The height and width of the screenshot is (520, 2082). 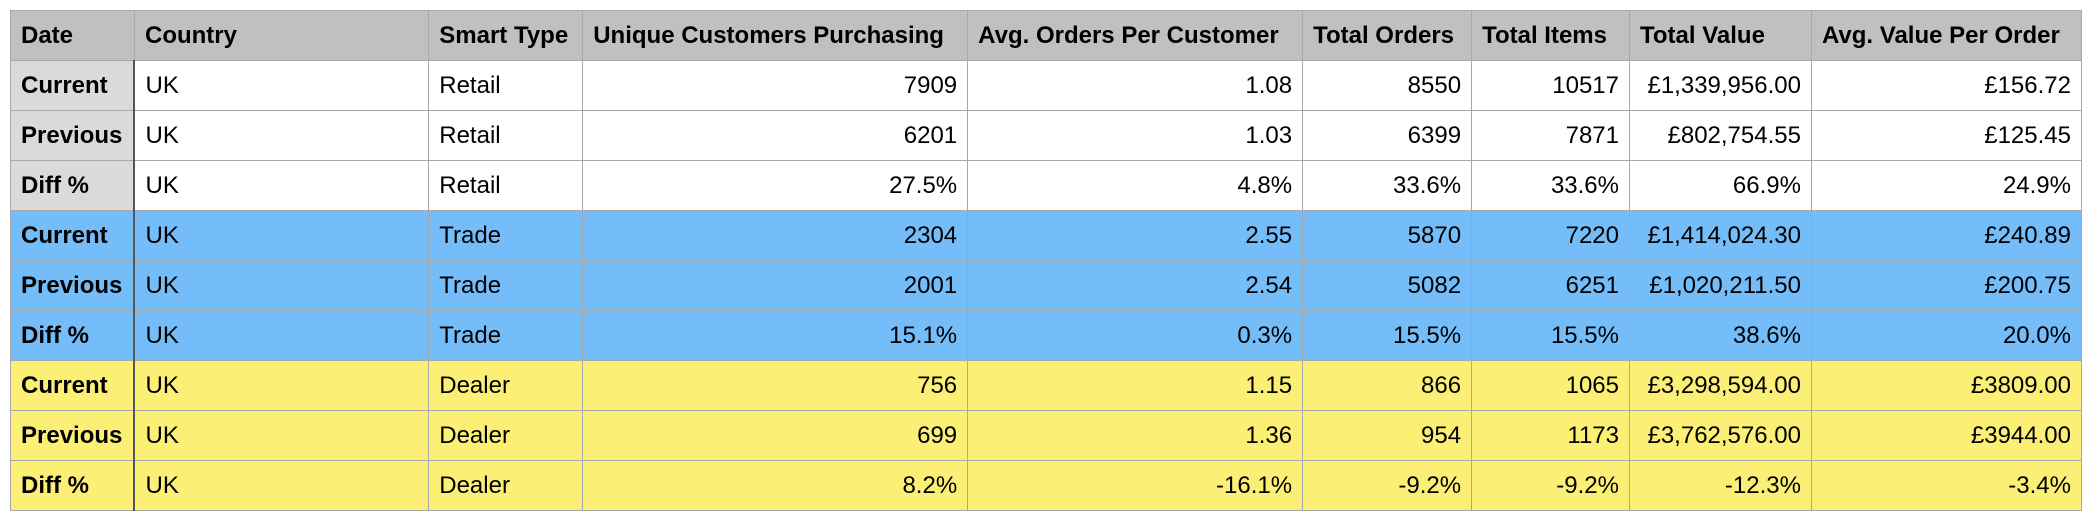 I want to click on avg-value-cell: 24.9%, so click(x=1946, y=185).